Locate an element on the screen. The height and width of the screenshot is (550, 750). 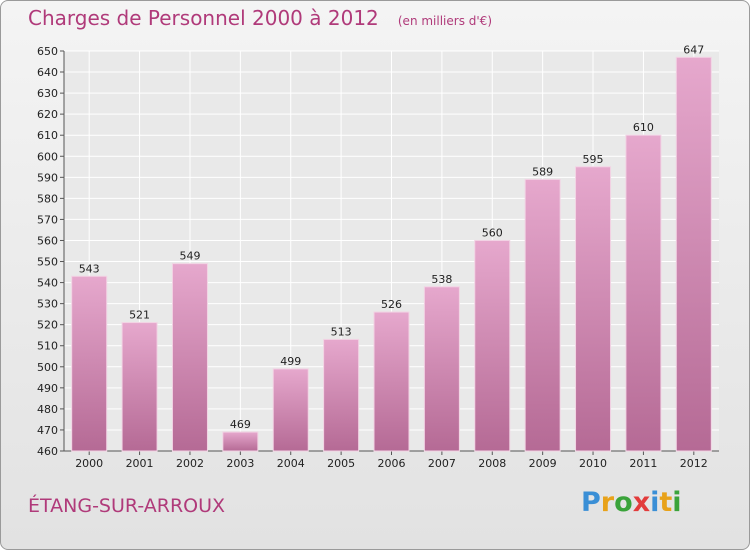
value-label: 647 is located at coordinates (693, 49).